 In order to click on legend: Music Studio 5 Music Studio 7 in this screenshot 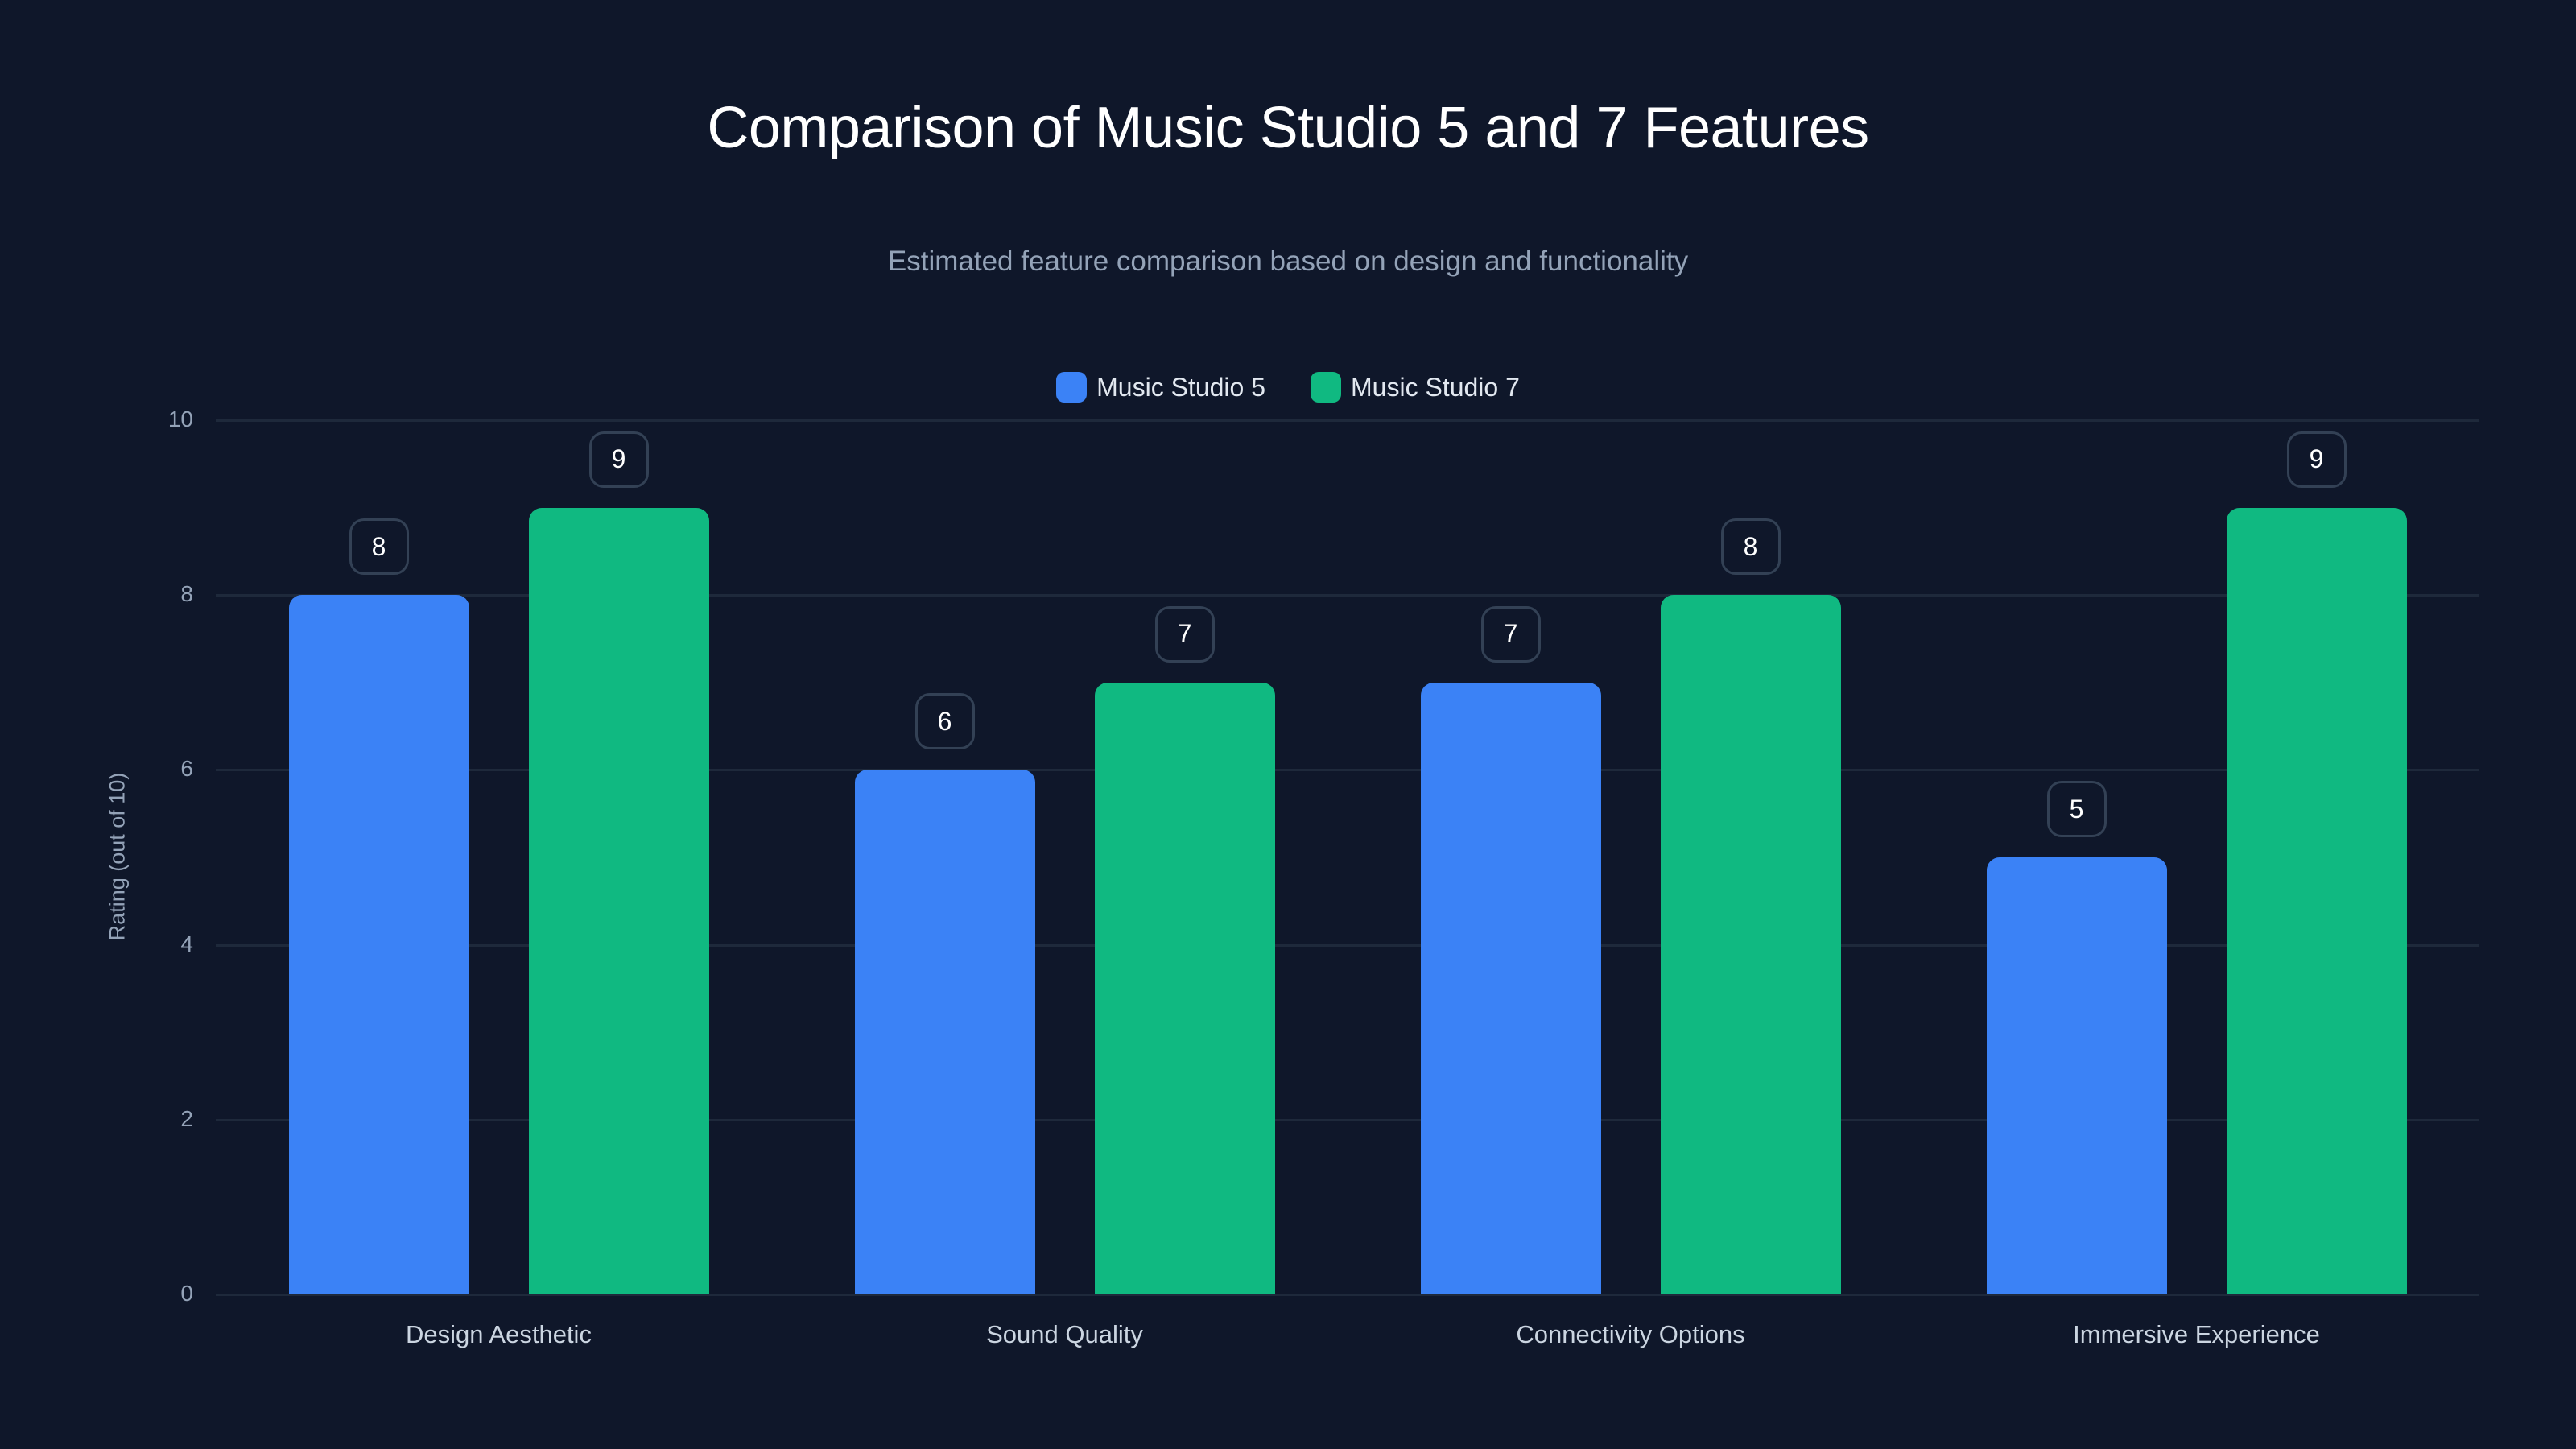, I will do `click(1288, 387)`.